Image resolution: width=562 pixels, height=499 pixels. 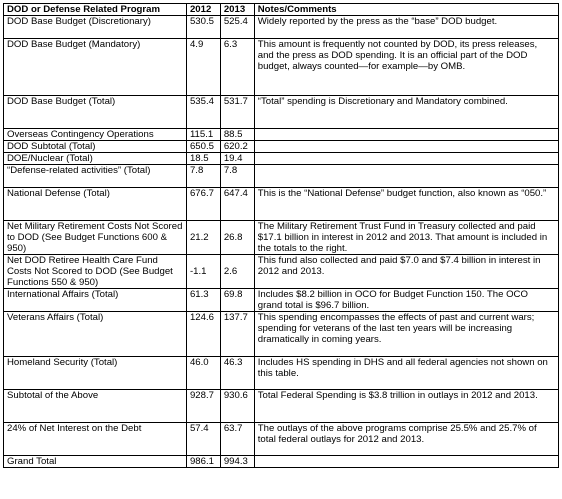 What do you see at coordinates (237, 158) in the screenshot?
I see `value-2013-cell: 19.4` at bounding box center [237, 158].